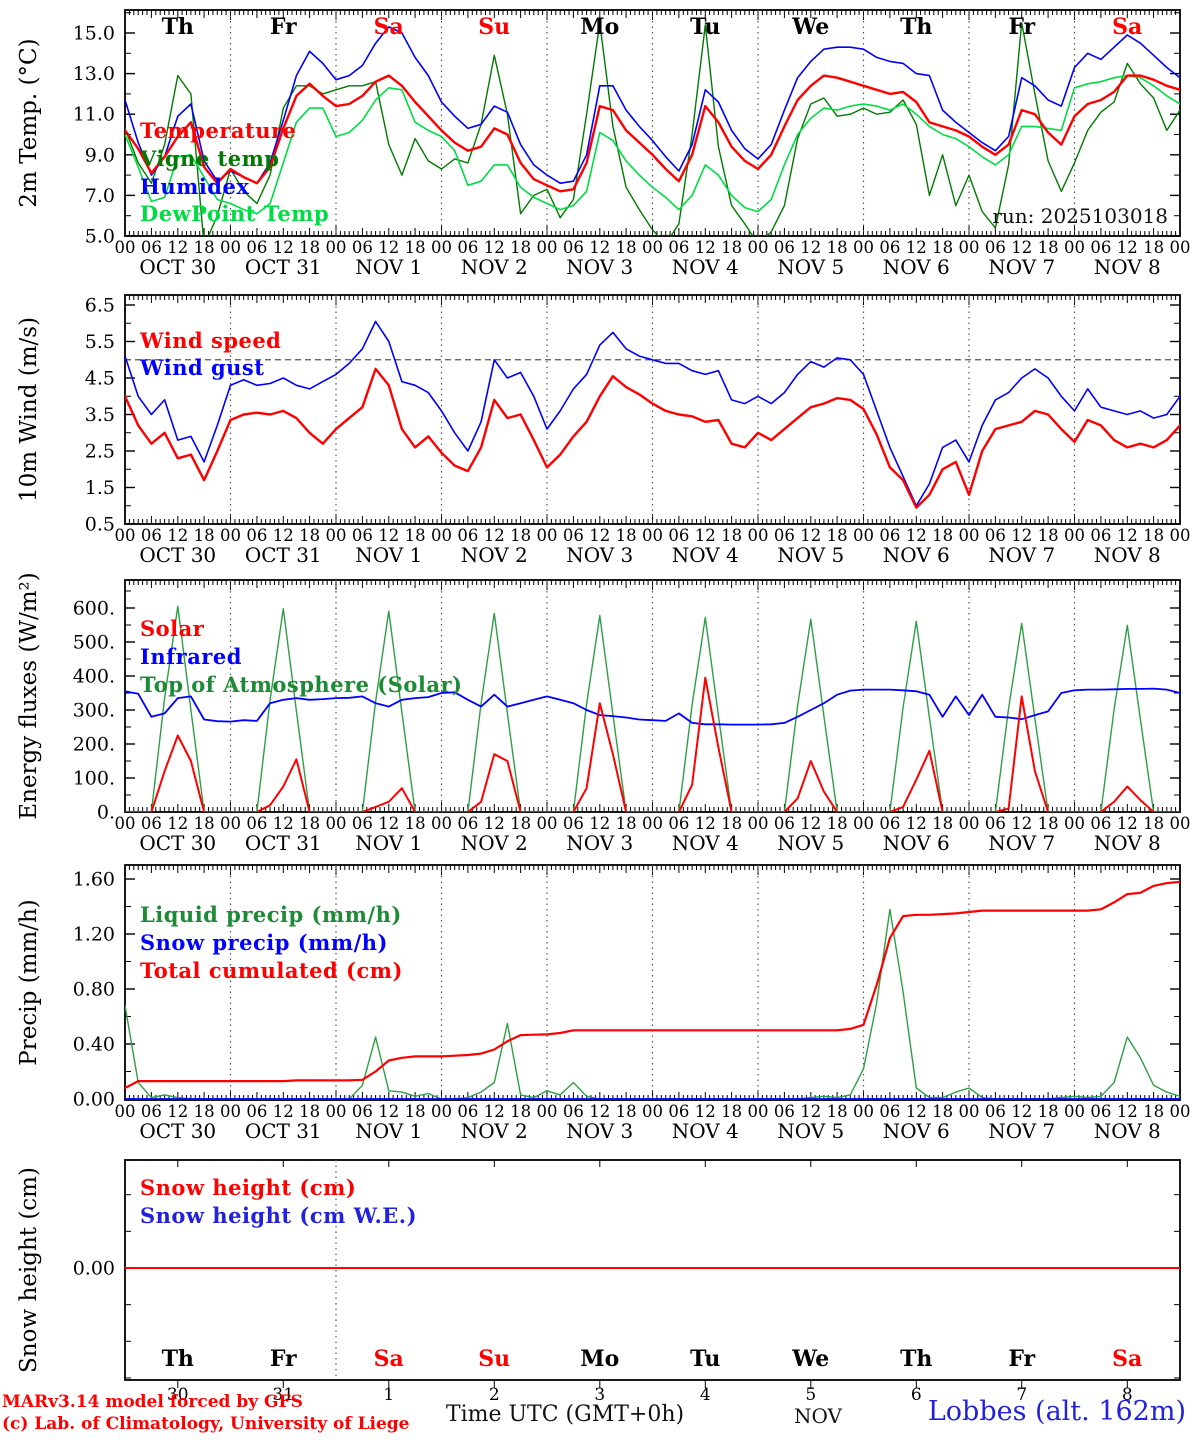  What do you see at coordinates (916, 27) in the screenshot?
I see `svg-text: Th` at bounding box center [916, 27].